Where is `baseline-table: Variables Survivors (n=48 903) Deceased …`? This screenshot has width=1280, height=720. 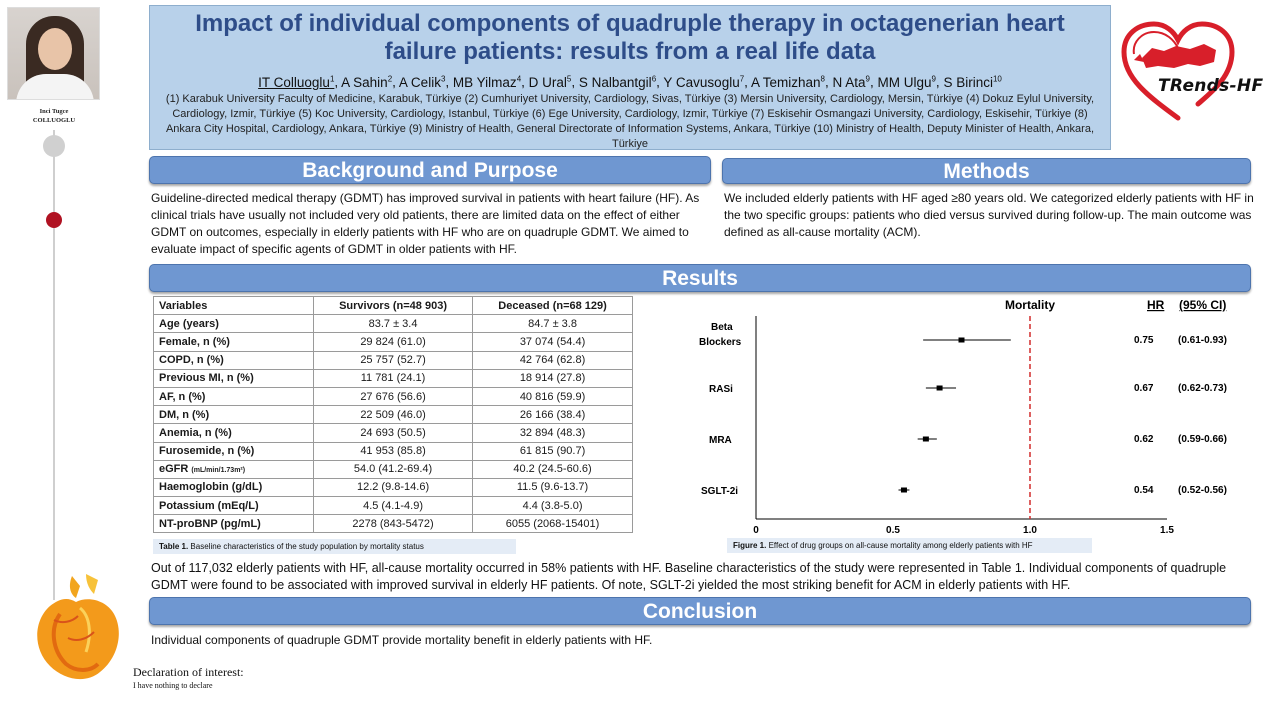
baseline-table: Variables Survivors (n=48 903) Deceased … is located at coordinates (393, 414).